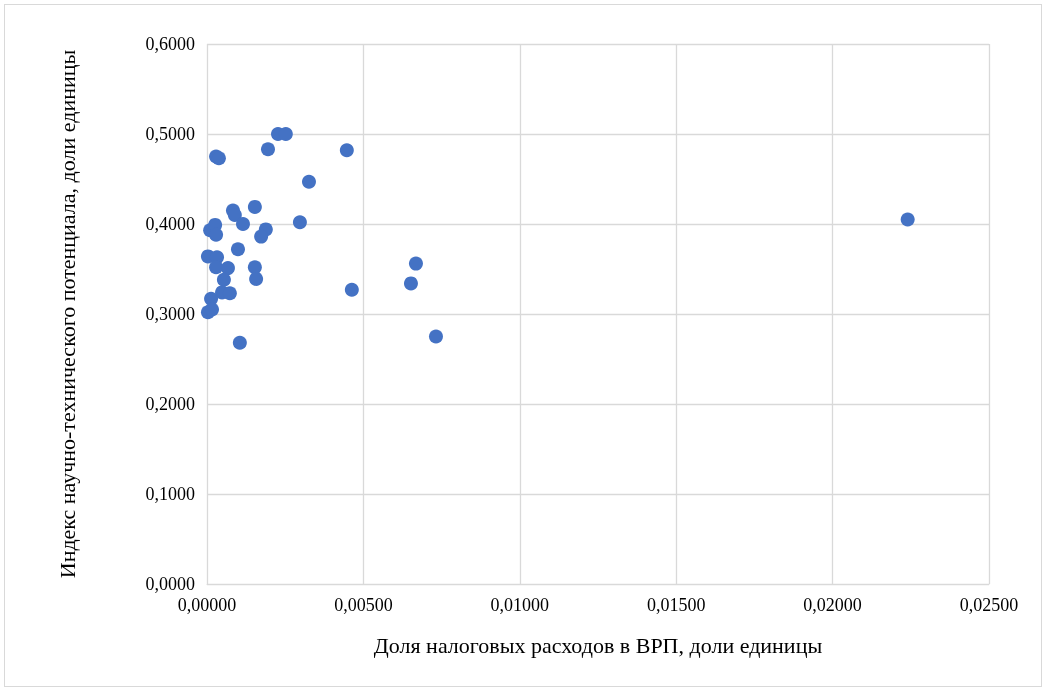 This screenshot has height=693, width=1048. What do you see at coordinates (598, 645) in the screenshot?
I see `x-axis-title: Доля налоговых расходов в ВРП, доли единицы` at bounding box center [598, 645].